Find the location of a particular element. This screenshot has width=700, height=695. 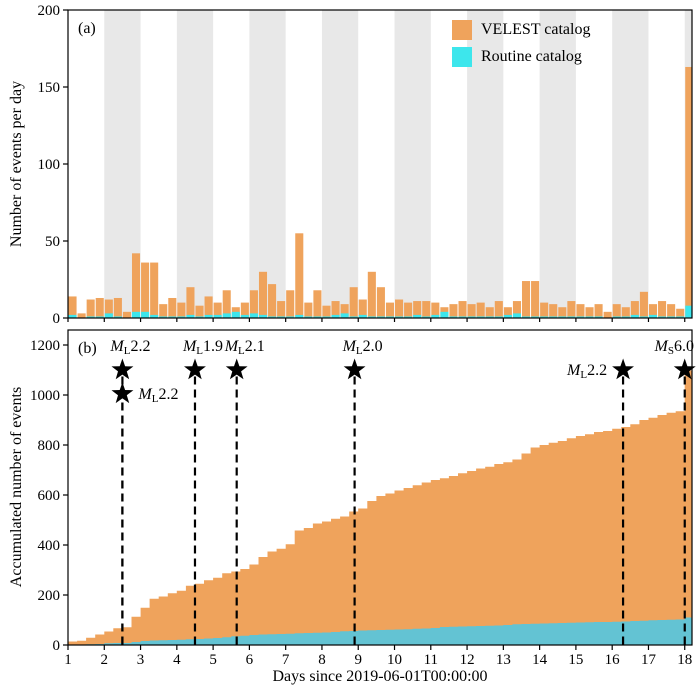

y-tick-label: 800 is located at coordinates (49, 446).